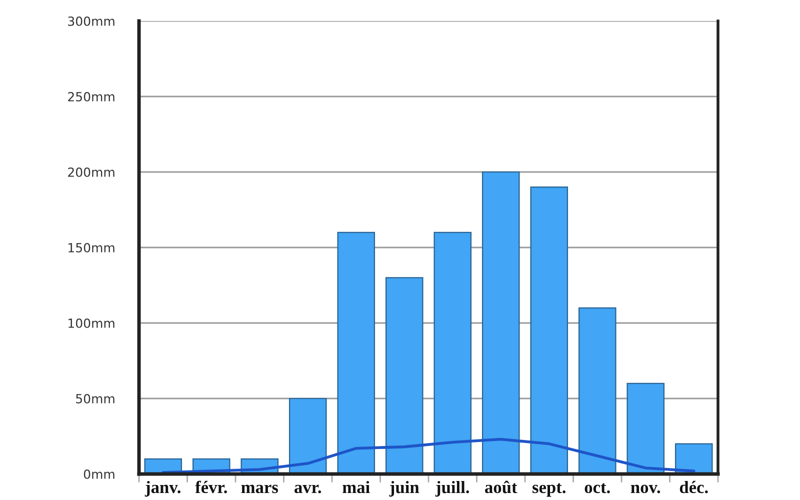  I want to click on x-tick-label: nov., so click(645, 489).